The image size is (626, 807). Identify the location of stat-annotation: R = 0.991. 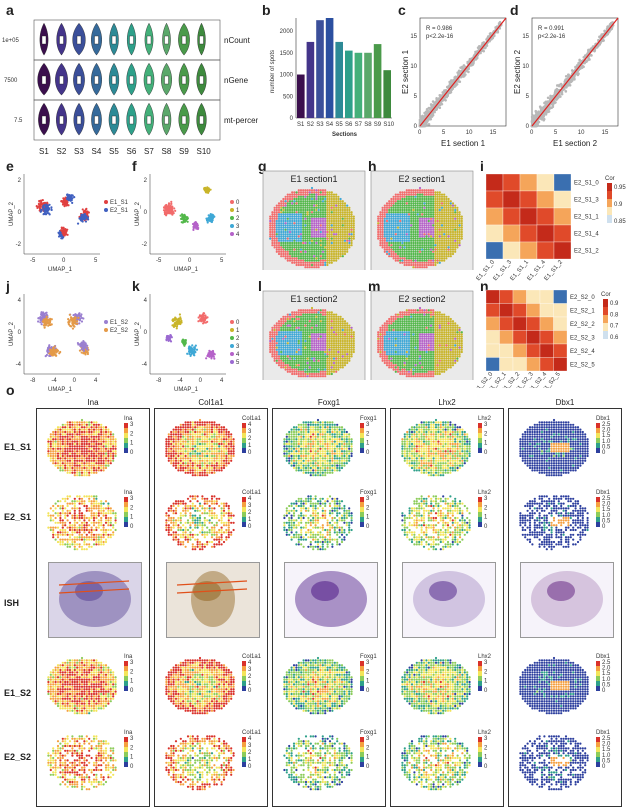
(551, 29).